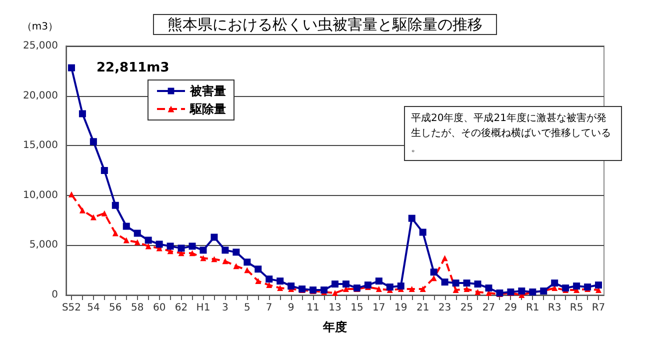 This screenshot has width=650, height=353. I want to click on x-tick-label: 13, so click(335, 308).